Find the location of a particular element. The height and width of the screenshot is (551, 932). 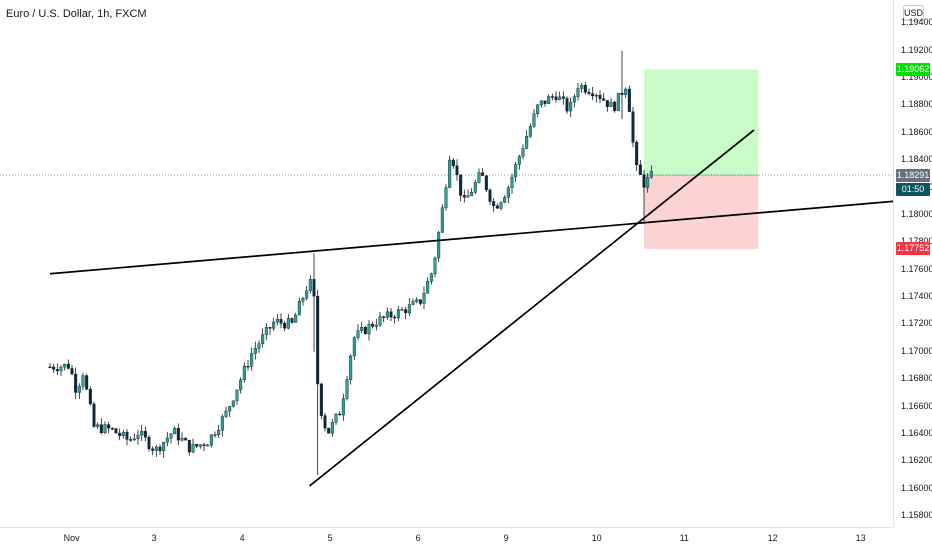

price-tick-label: 1.17200 is located at coordinates (916, 323).